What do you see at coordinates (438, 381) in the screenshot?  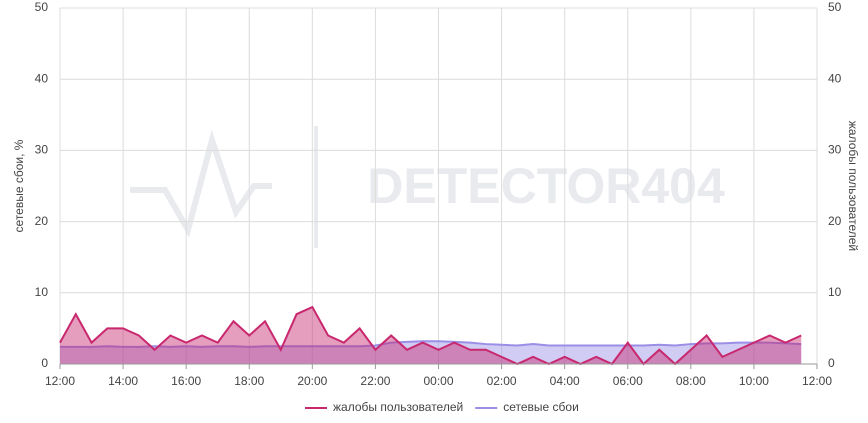 I see `x-tick-label: 00:00` at bounding box center [438, 381].